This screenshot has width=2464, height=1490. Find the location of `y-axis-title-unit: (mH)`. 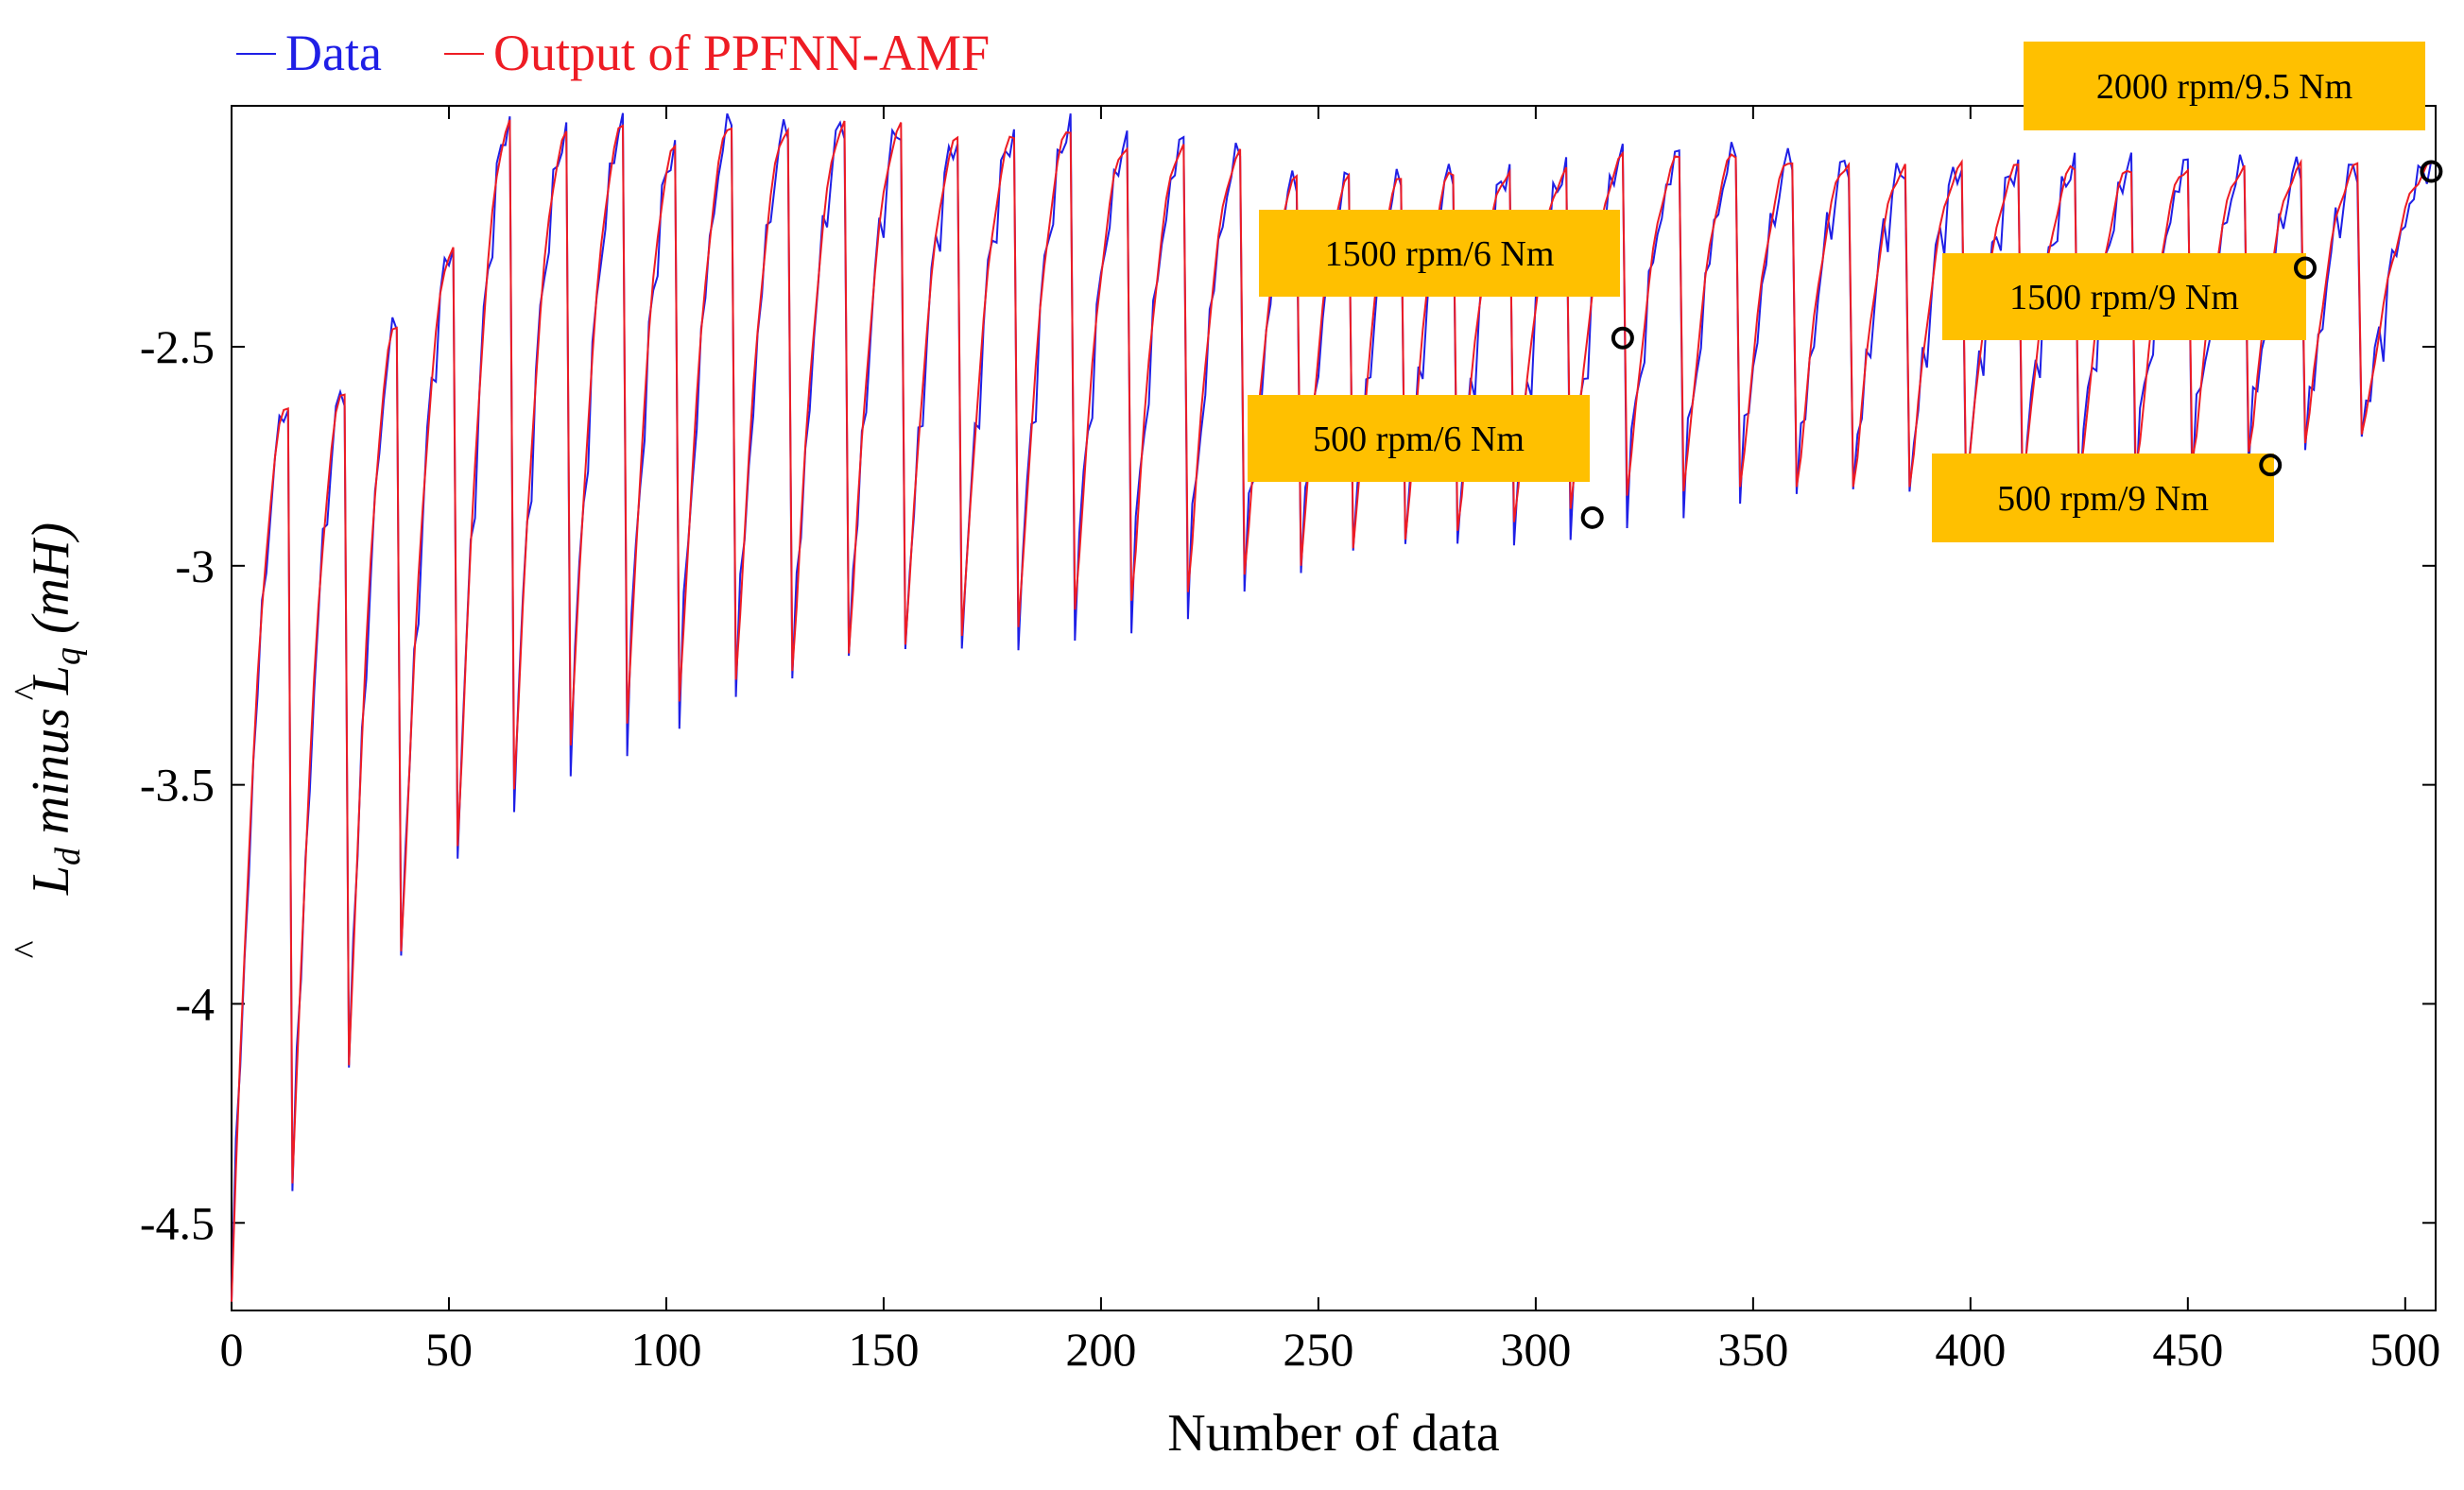

y-axis-title-unit: (mH) is located at coordinates (51, 584).